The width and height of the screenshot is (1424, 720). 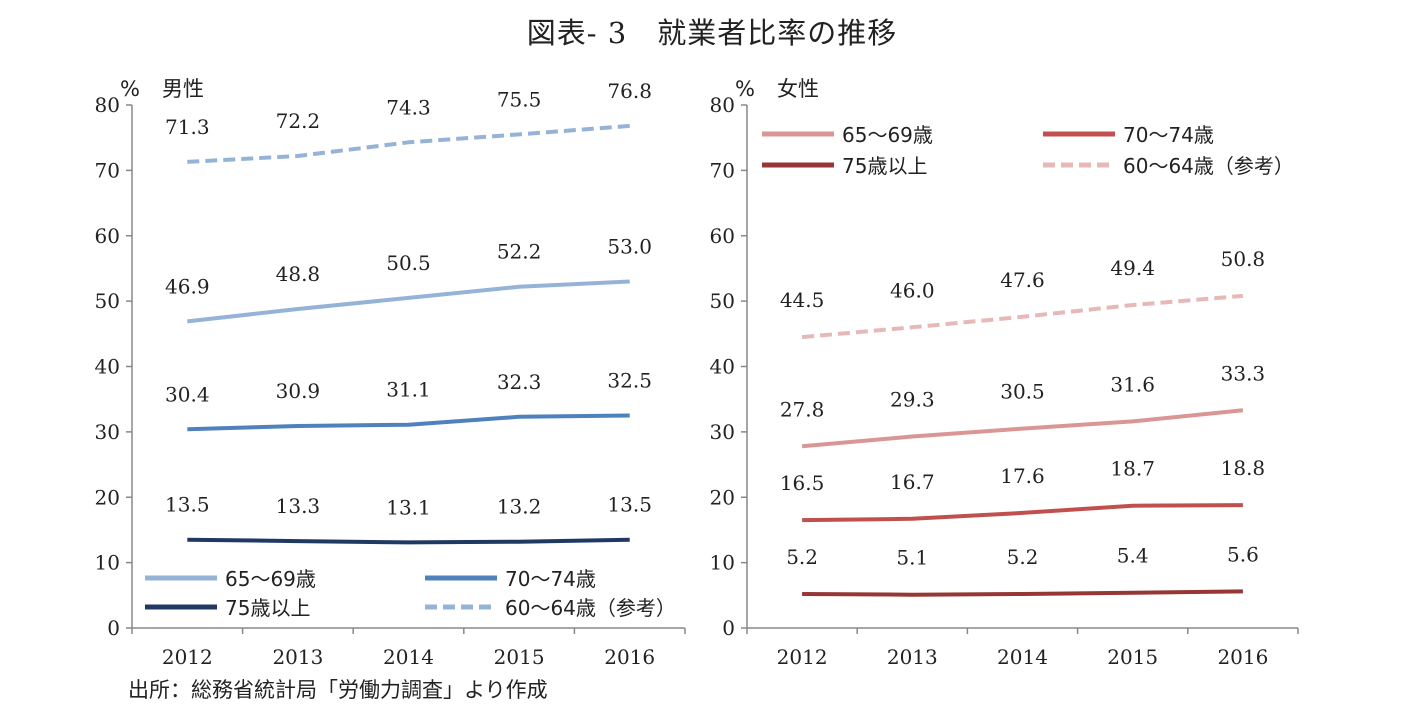 What do you see at coordinates (408, 390) in the screenshot?
I see `data-label: 31.1` at bounding box center [408, 390].